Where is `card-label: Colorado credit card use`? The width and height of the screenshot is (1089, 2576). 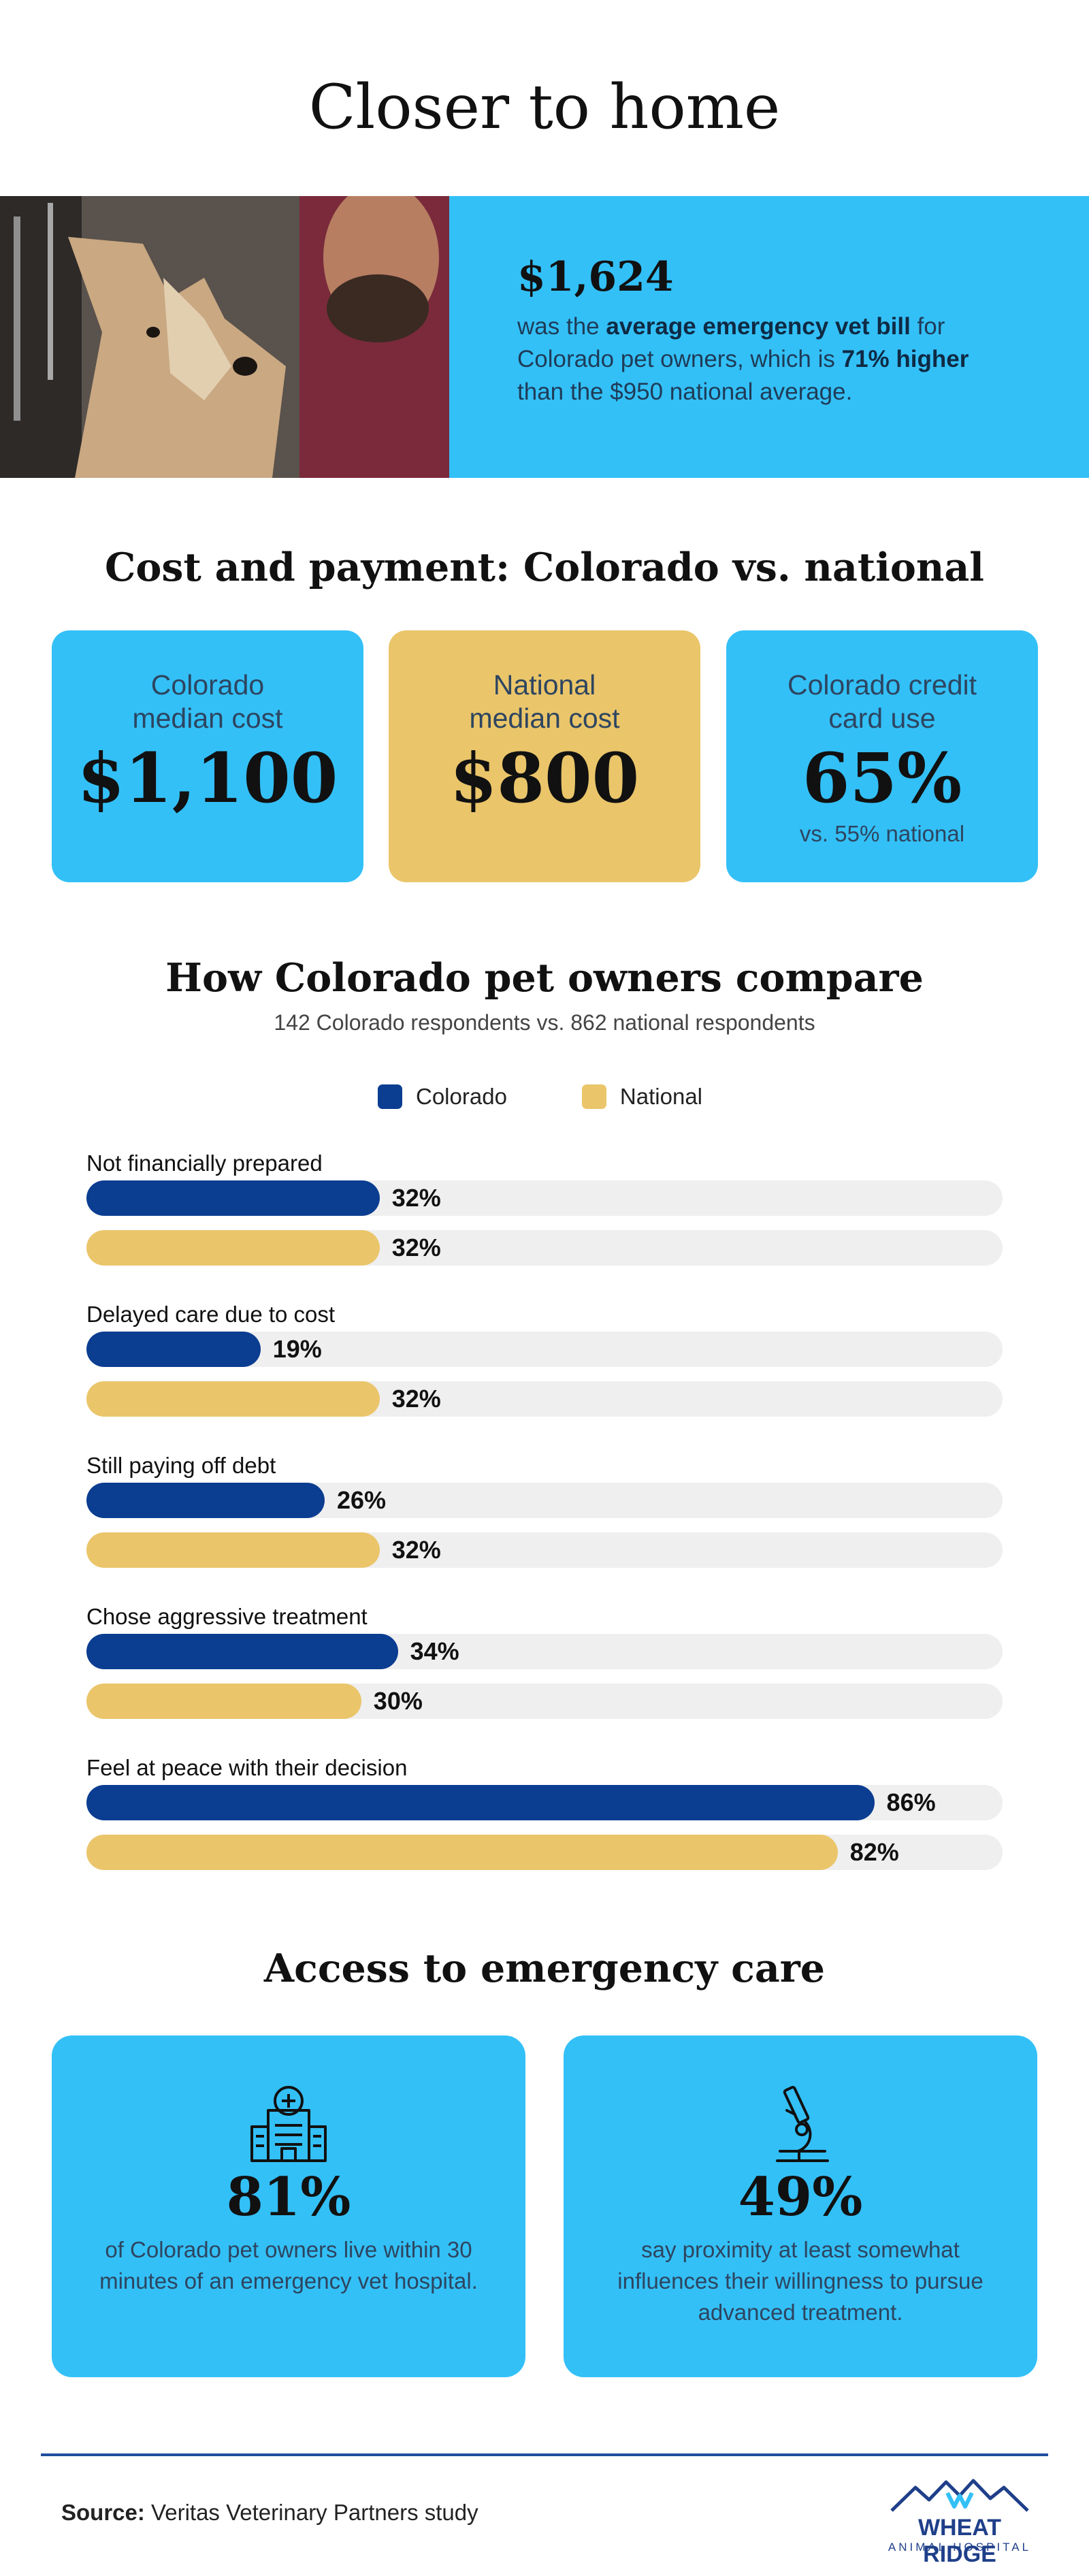 card-label: Colorado credit card use is located at coordinates (882, 702).